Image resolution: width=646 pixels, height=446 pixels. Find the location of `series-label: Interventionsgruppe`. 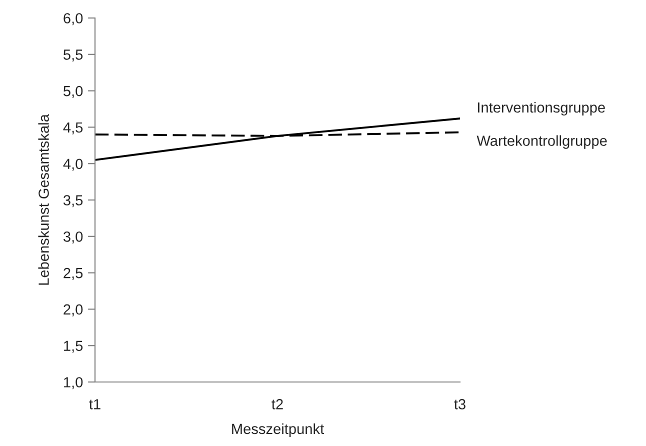

series-label: Interventionsgruppe is located at coordinates (541, 109).